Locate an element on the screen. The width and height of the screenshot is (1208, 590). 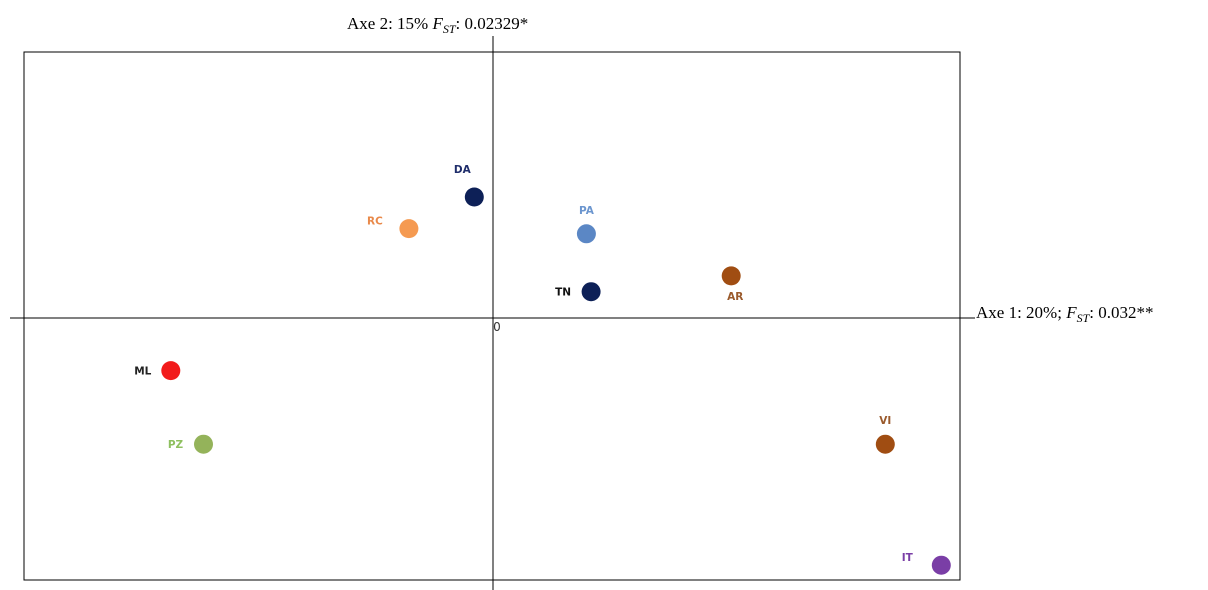
data-point-it is located at coordinates (941, 565).